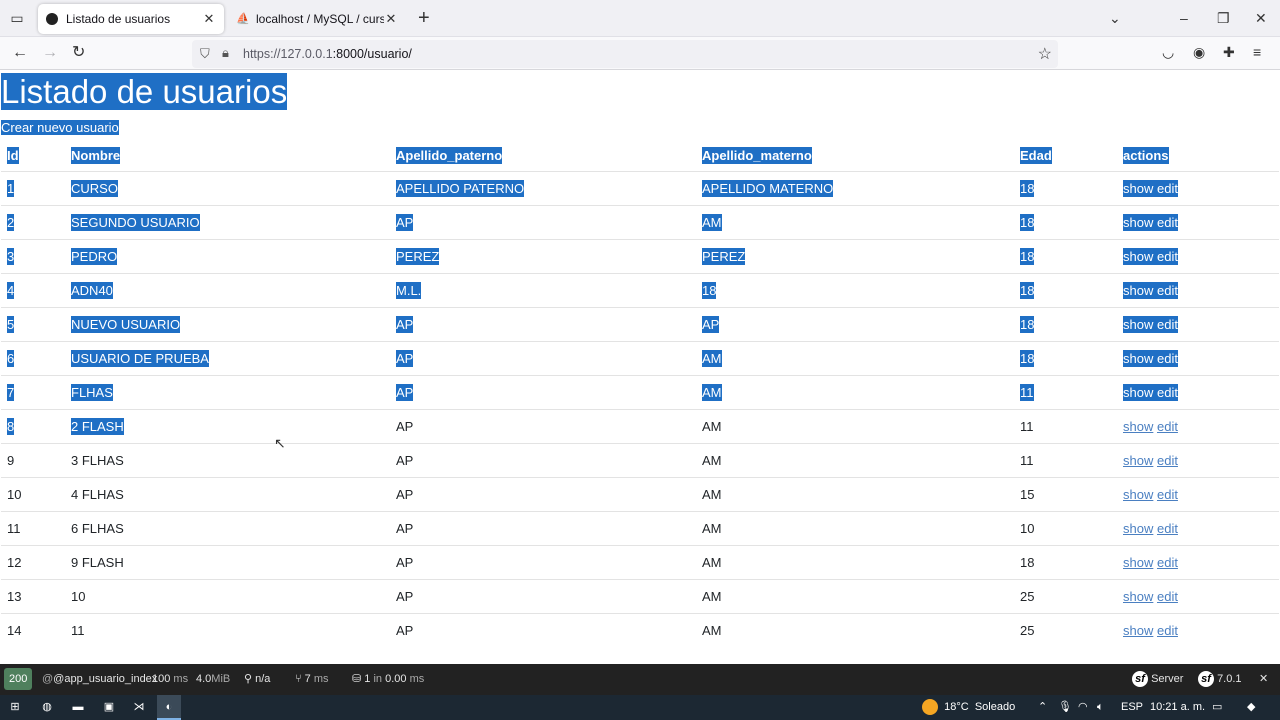 The width and height of the screenshot is (1280, 720). I want to click on file-explorer-icon: ▬, so click(78, 707).